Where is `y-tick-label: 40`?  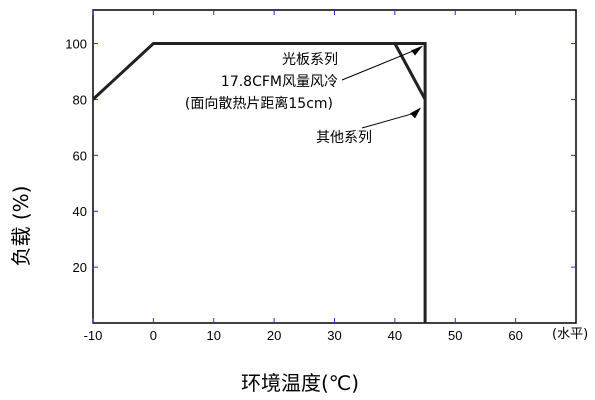 y-tick-label: 40 is located at coordinates (80, 211).